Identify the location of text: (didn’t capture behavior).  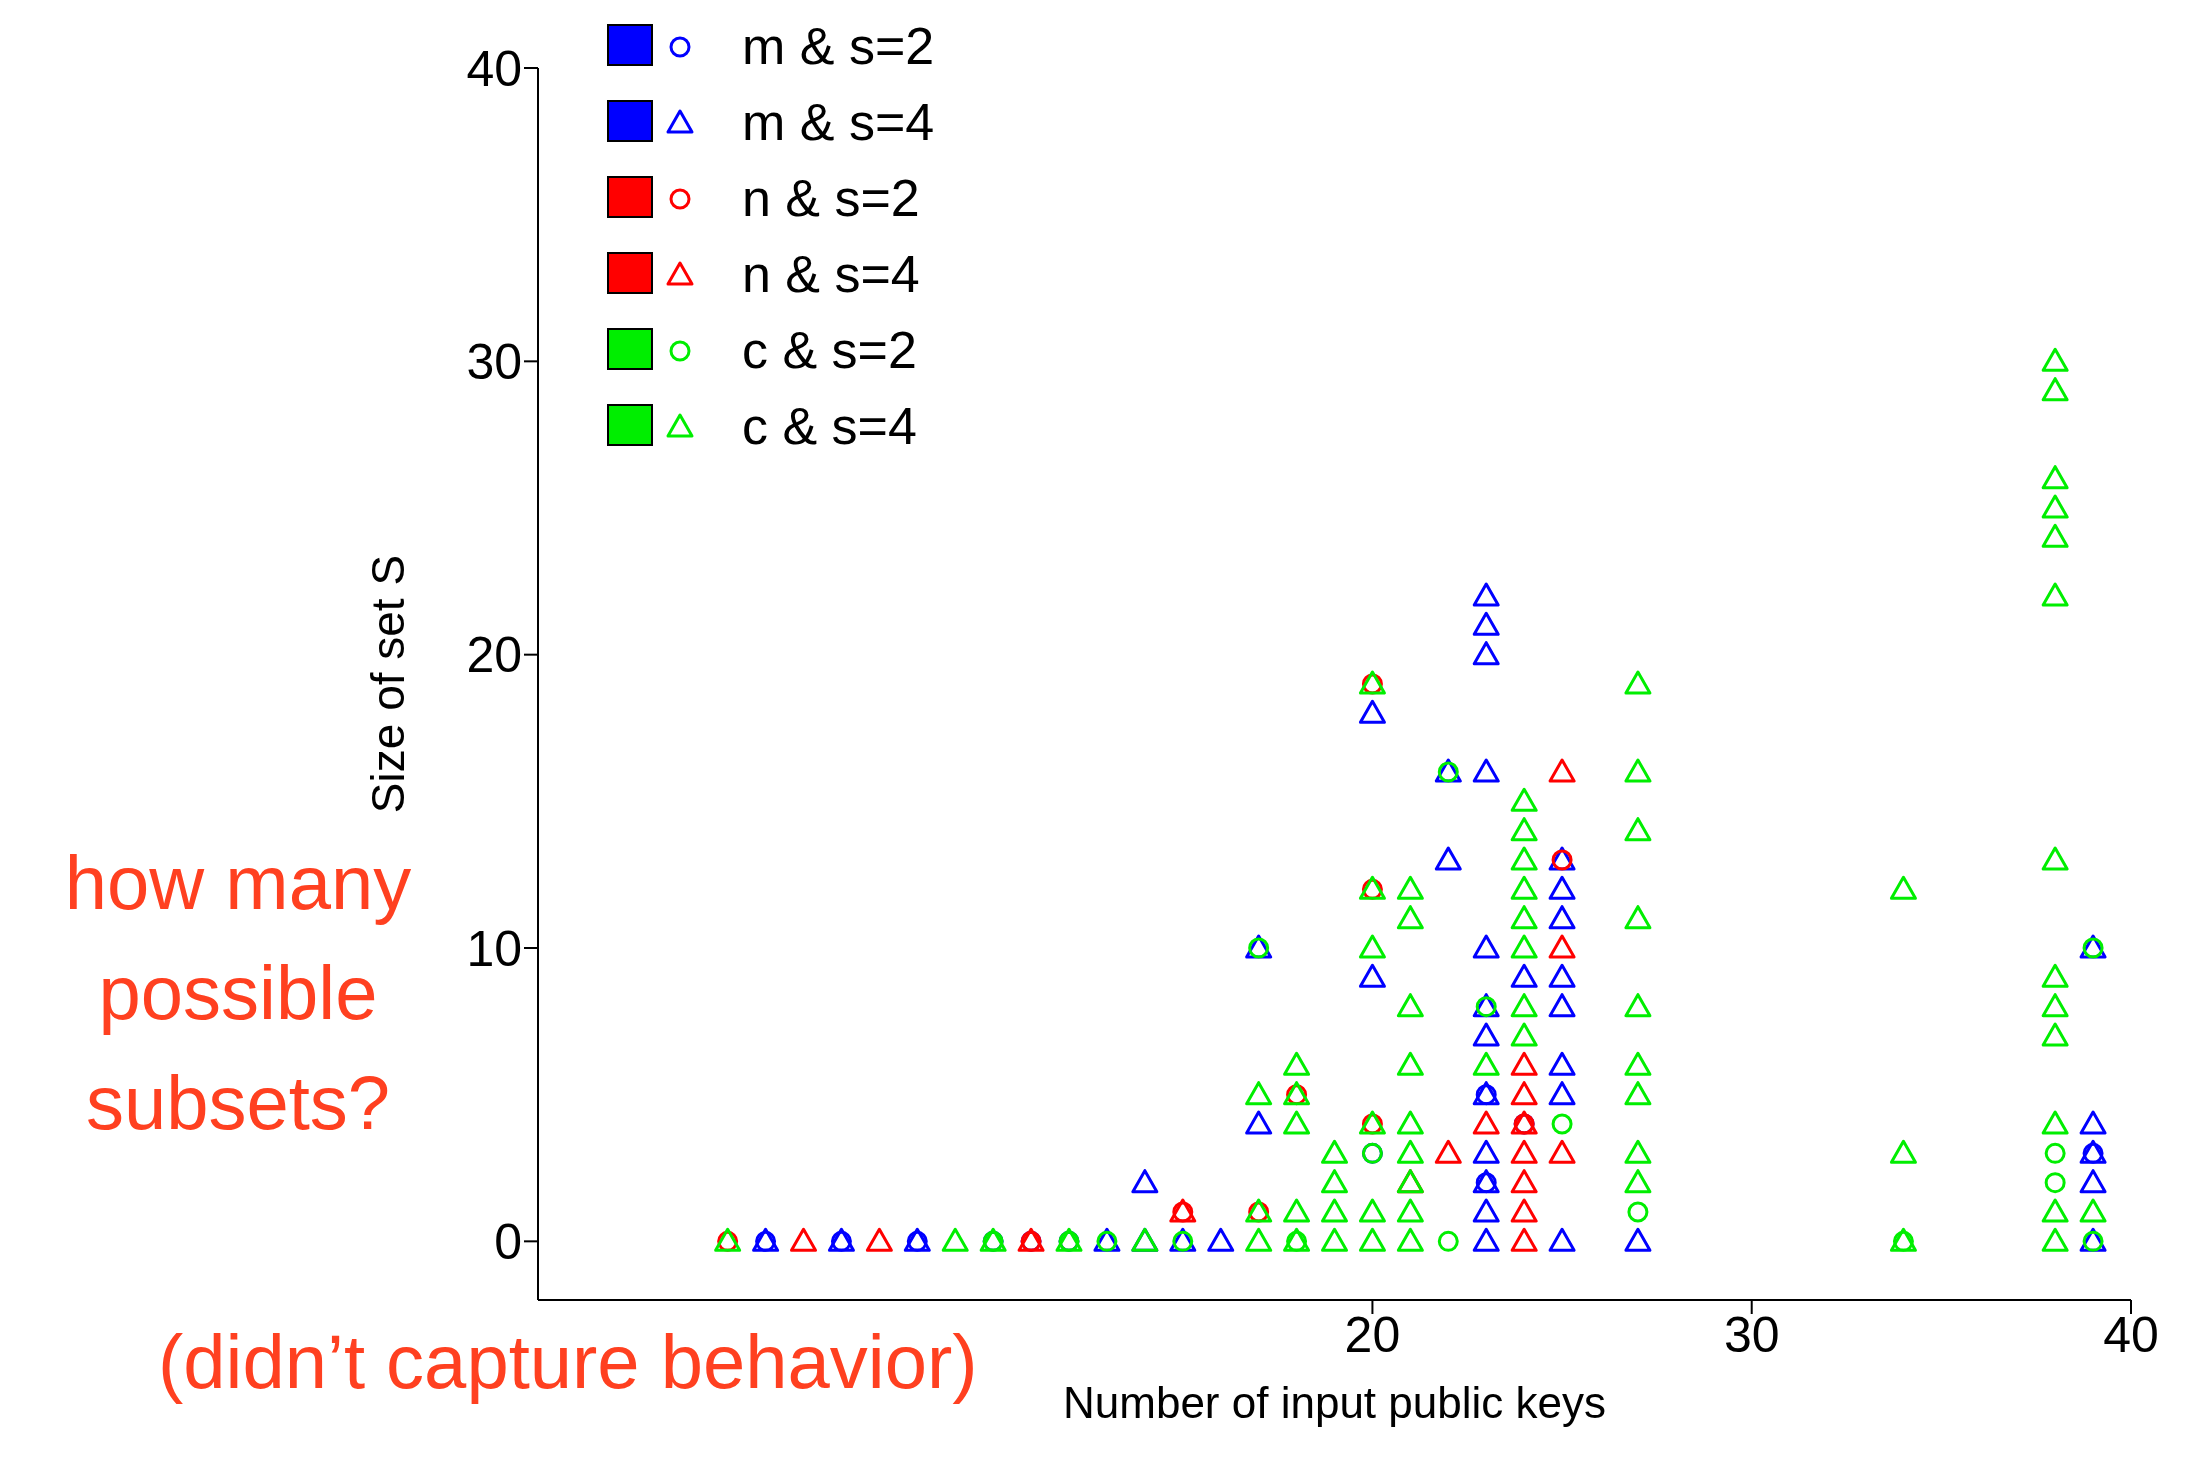
(568, 1361).